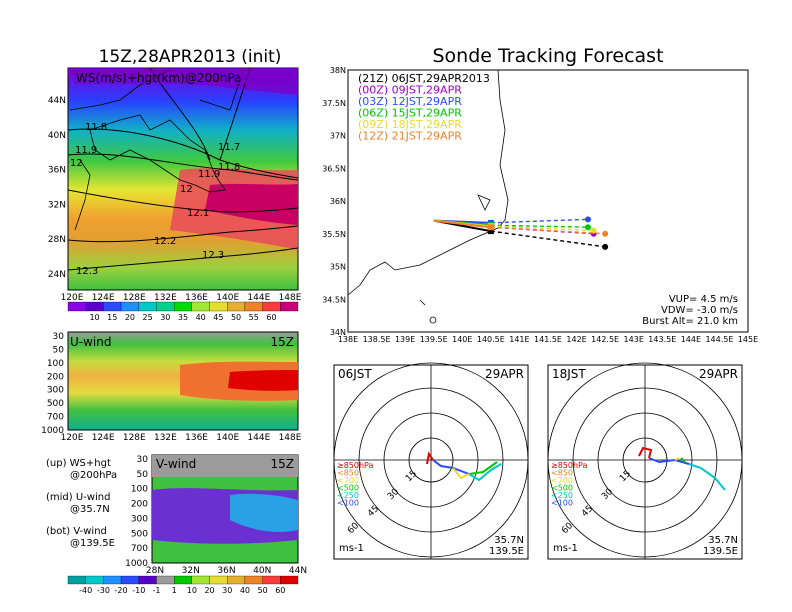  What do you see at coordinates (213, 255) in the screenshot?
I see `contour-label: 12.3` at bounding box center [213, 255].